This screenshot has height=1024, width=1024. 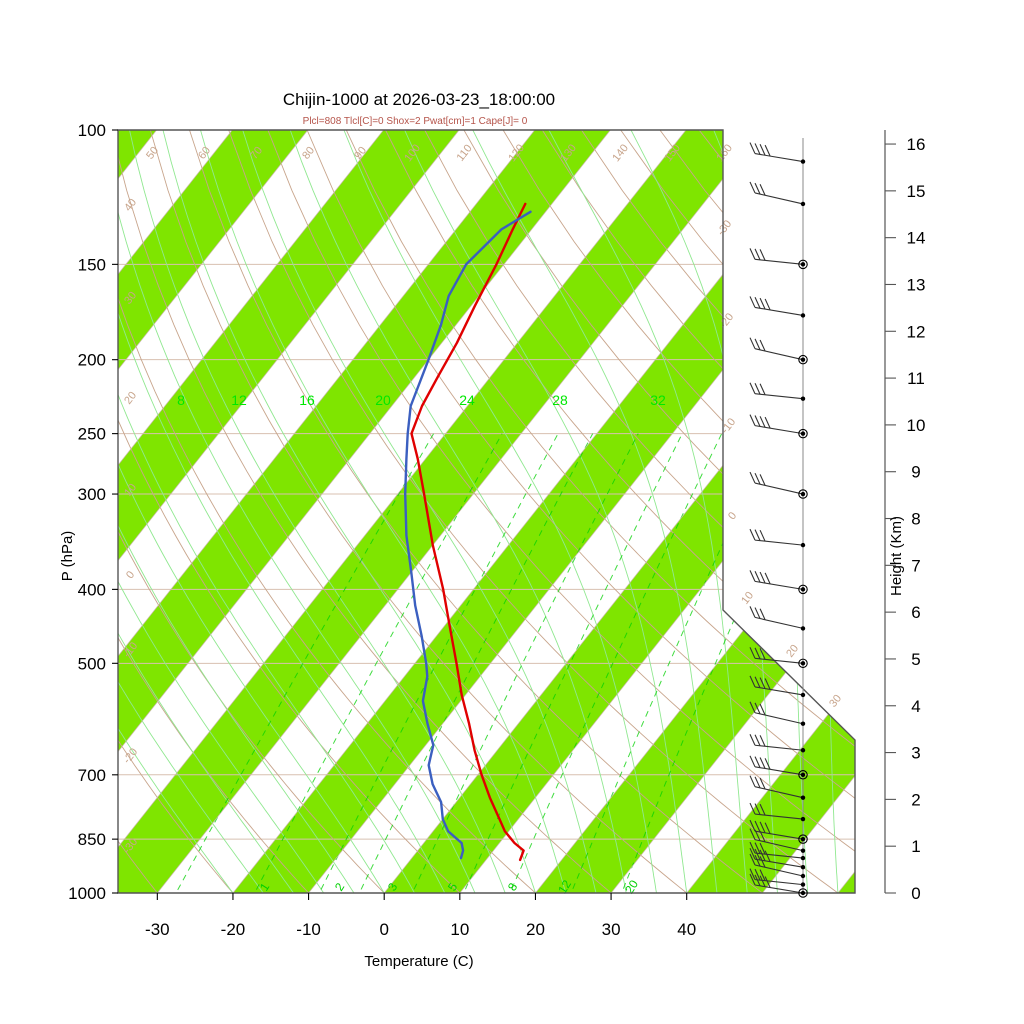 What do you see at coordinates (233, 929) in the screenshot?
I see `temperature-tick-label: -20` at bounding box center [233, 929].